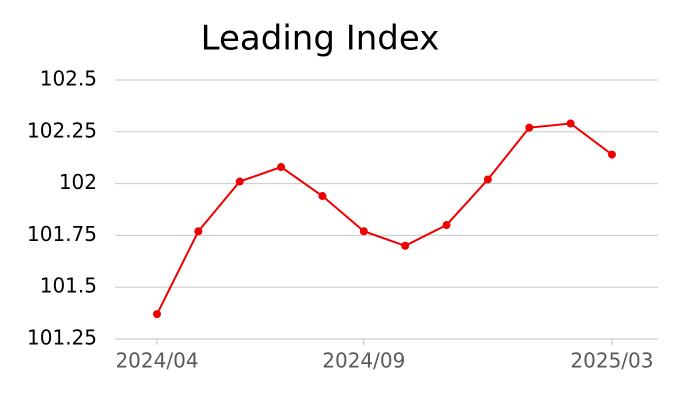 The width and height of the screenshot is (700, 400). I want to click on chart-title: Leading Index, so click(320, 39).